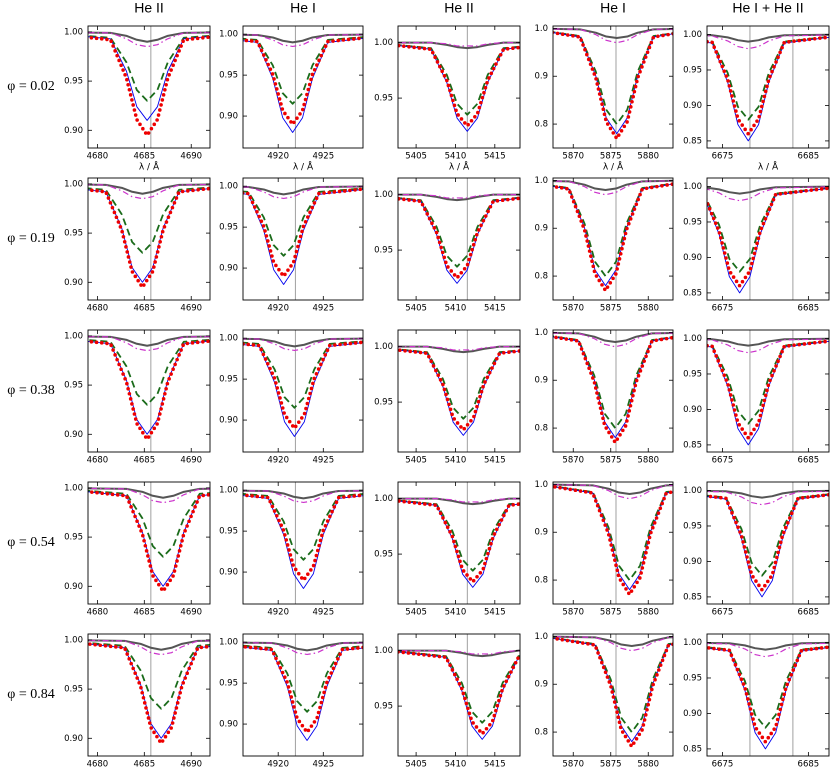 This screenshot has height=769, width=830. I want to click on x-tick-label: 4680, so click(98, 764).